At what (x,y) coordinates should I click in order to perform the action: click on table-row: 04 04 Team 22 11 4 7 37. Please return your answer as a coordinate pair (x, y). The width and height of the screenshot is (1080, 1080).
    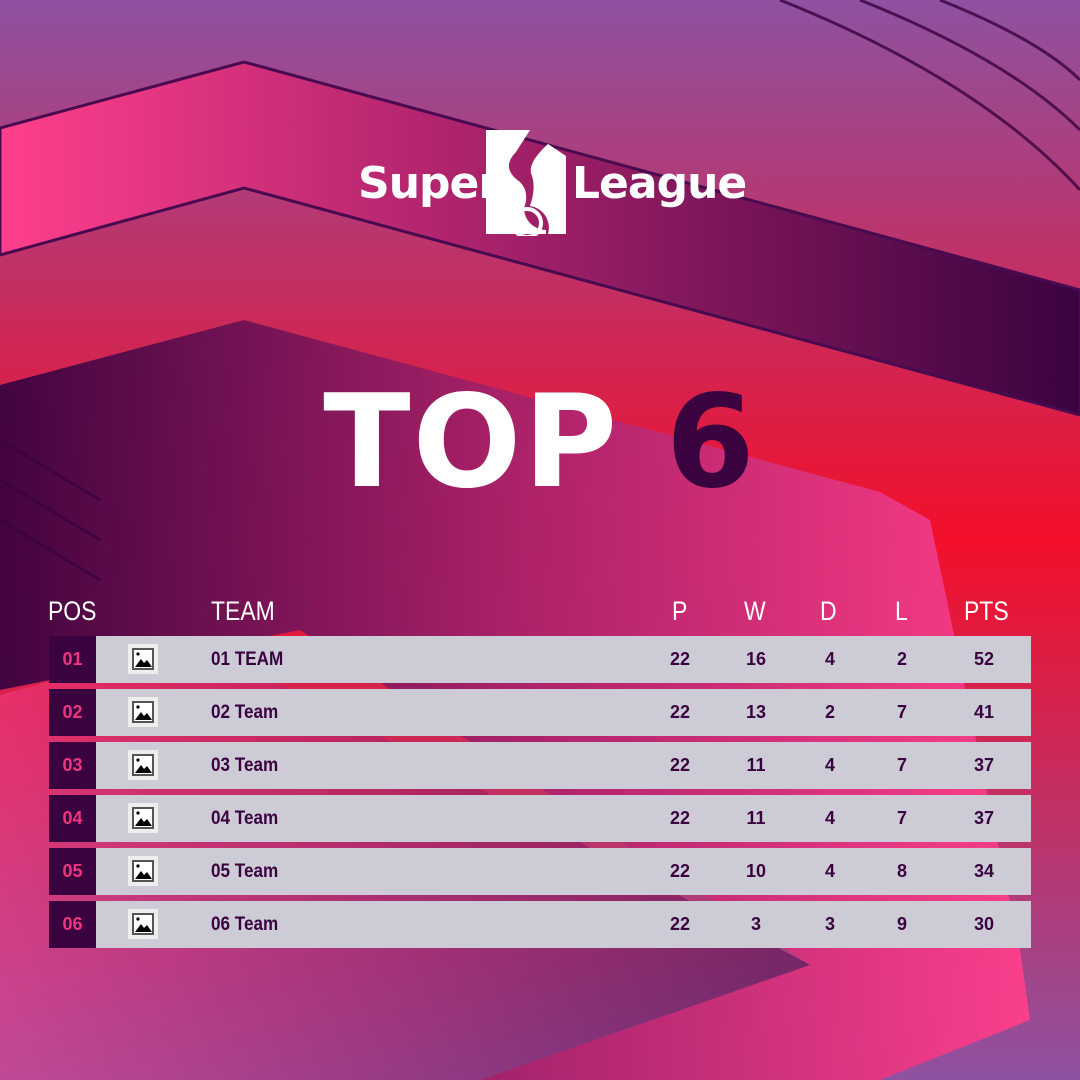
    Looking at the image, I should click on (540, 818).